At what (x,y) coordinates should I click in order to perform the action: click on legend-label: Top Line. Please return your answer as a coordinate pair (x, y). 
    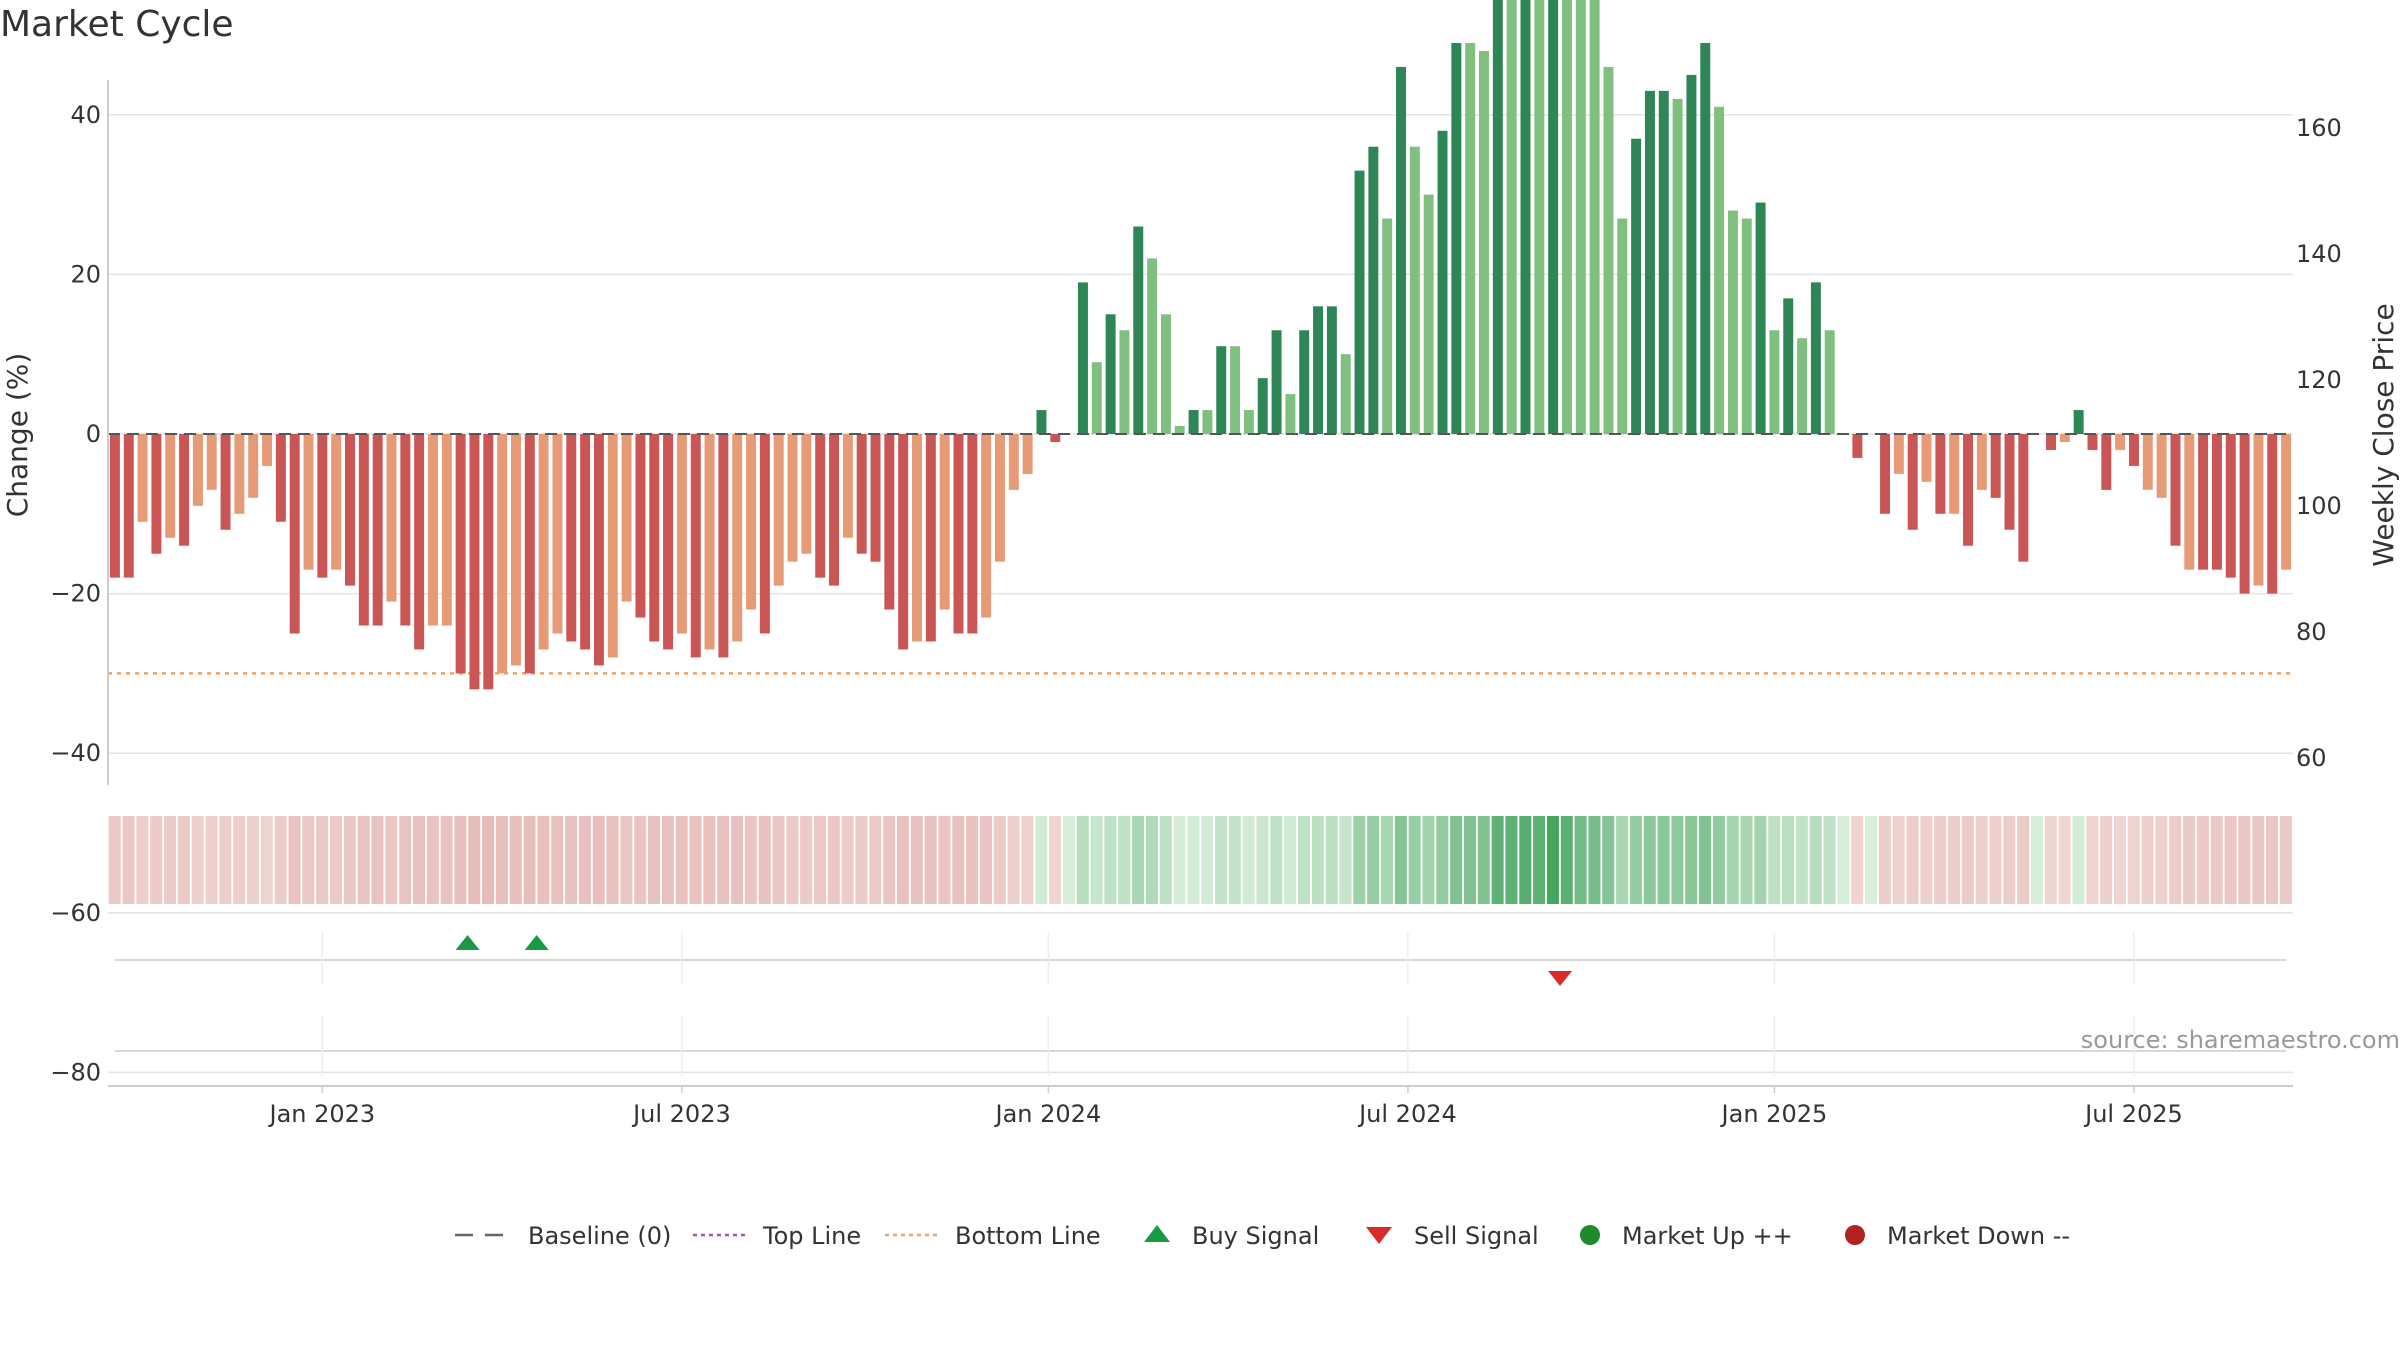
    Looking at the image, I should click on (811, 1236).